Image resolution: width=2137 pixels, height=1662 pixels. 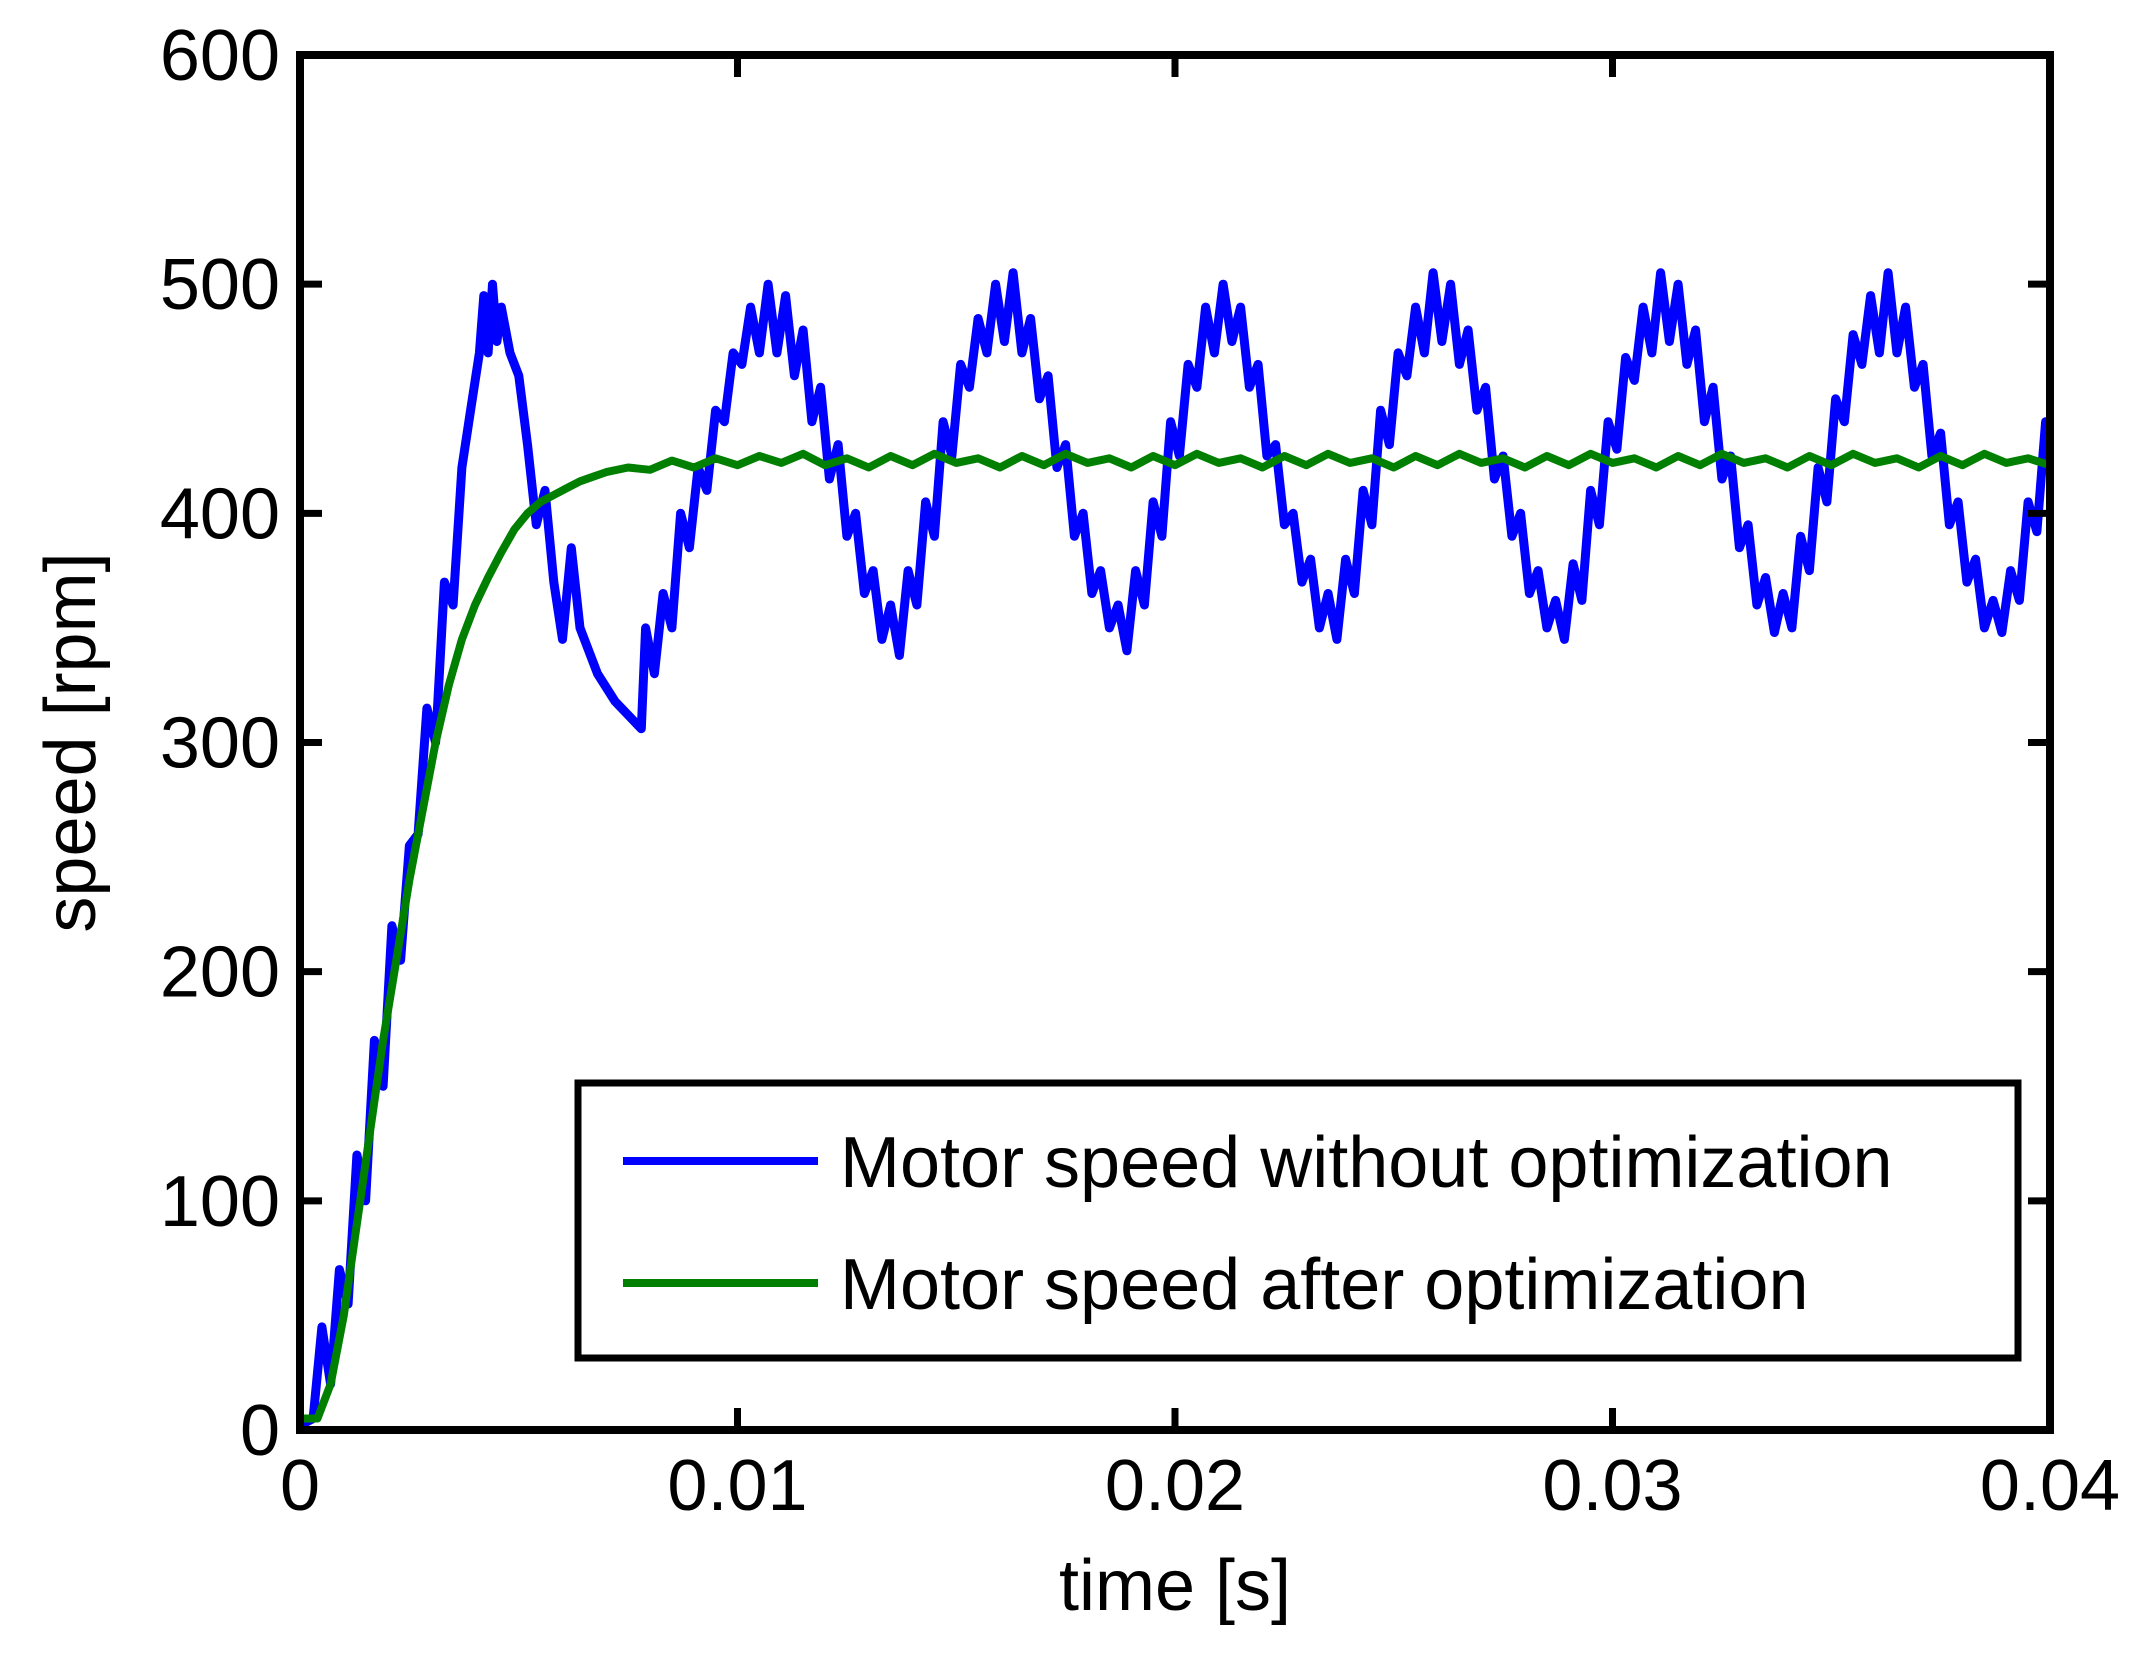 What do you see at coordinates (1612, 1486) in the screenshot?
I see `x-tick-label: 0.03` at bounding box center [1612, 1486].